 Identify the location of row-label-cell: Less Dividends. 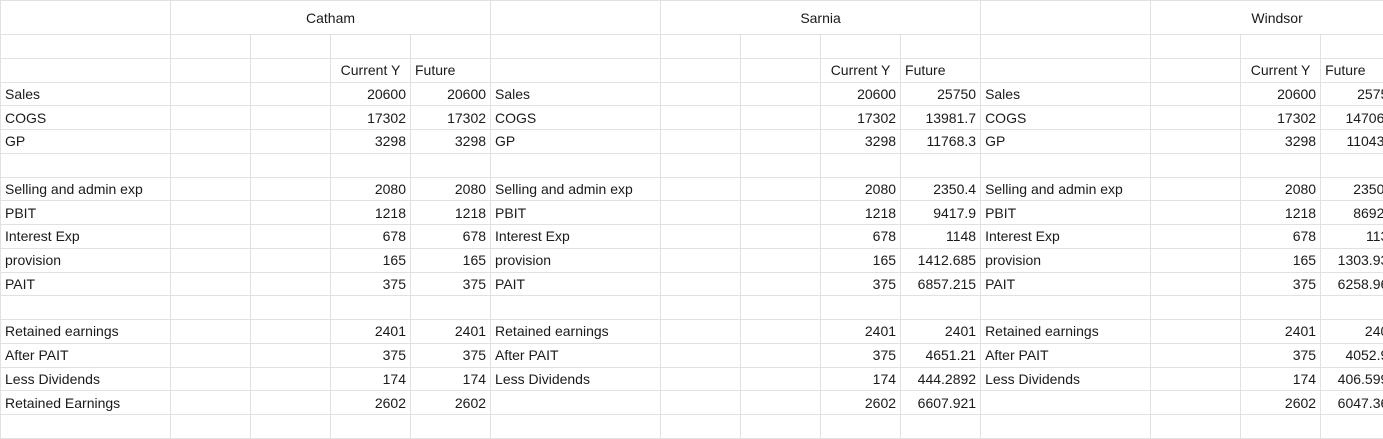
(85, 379).